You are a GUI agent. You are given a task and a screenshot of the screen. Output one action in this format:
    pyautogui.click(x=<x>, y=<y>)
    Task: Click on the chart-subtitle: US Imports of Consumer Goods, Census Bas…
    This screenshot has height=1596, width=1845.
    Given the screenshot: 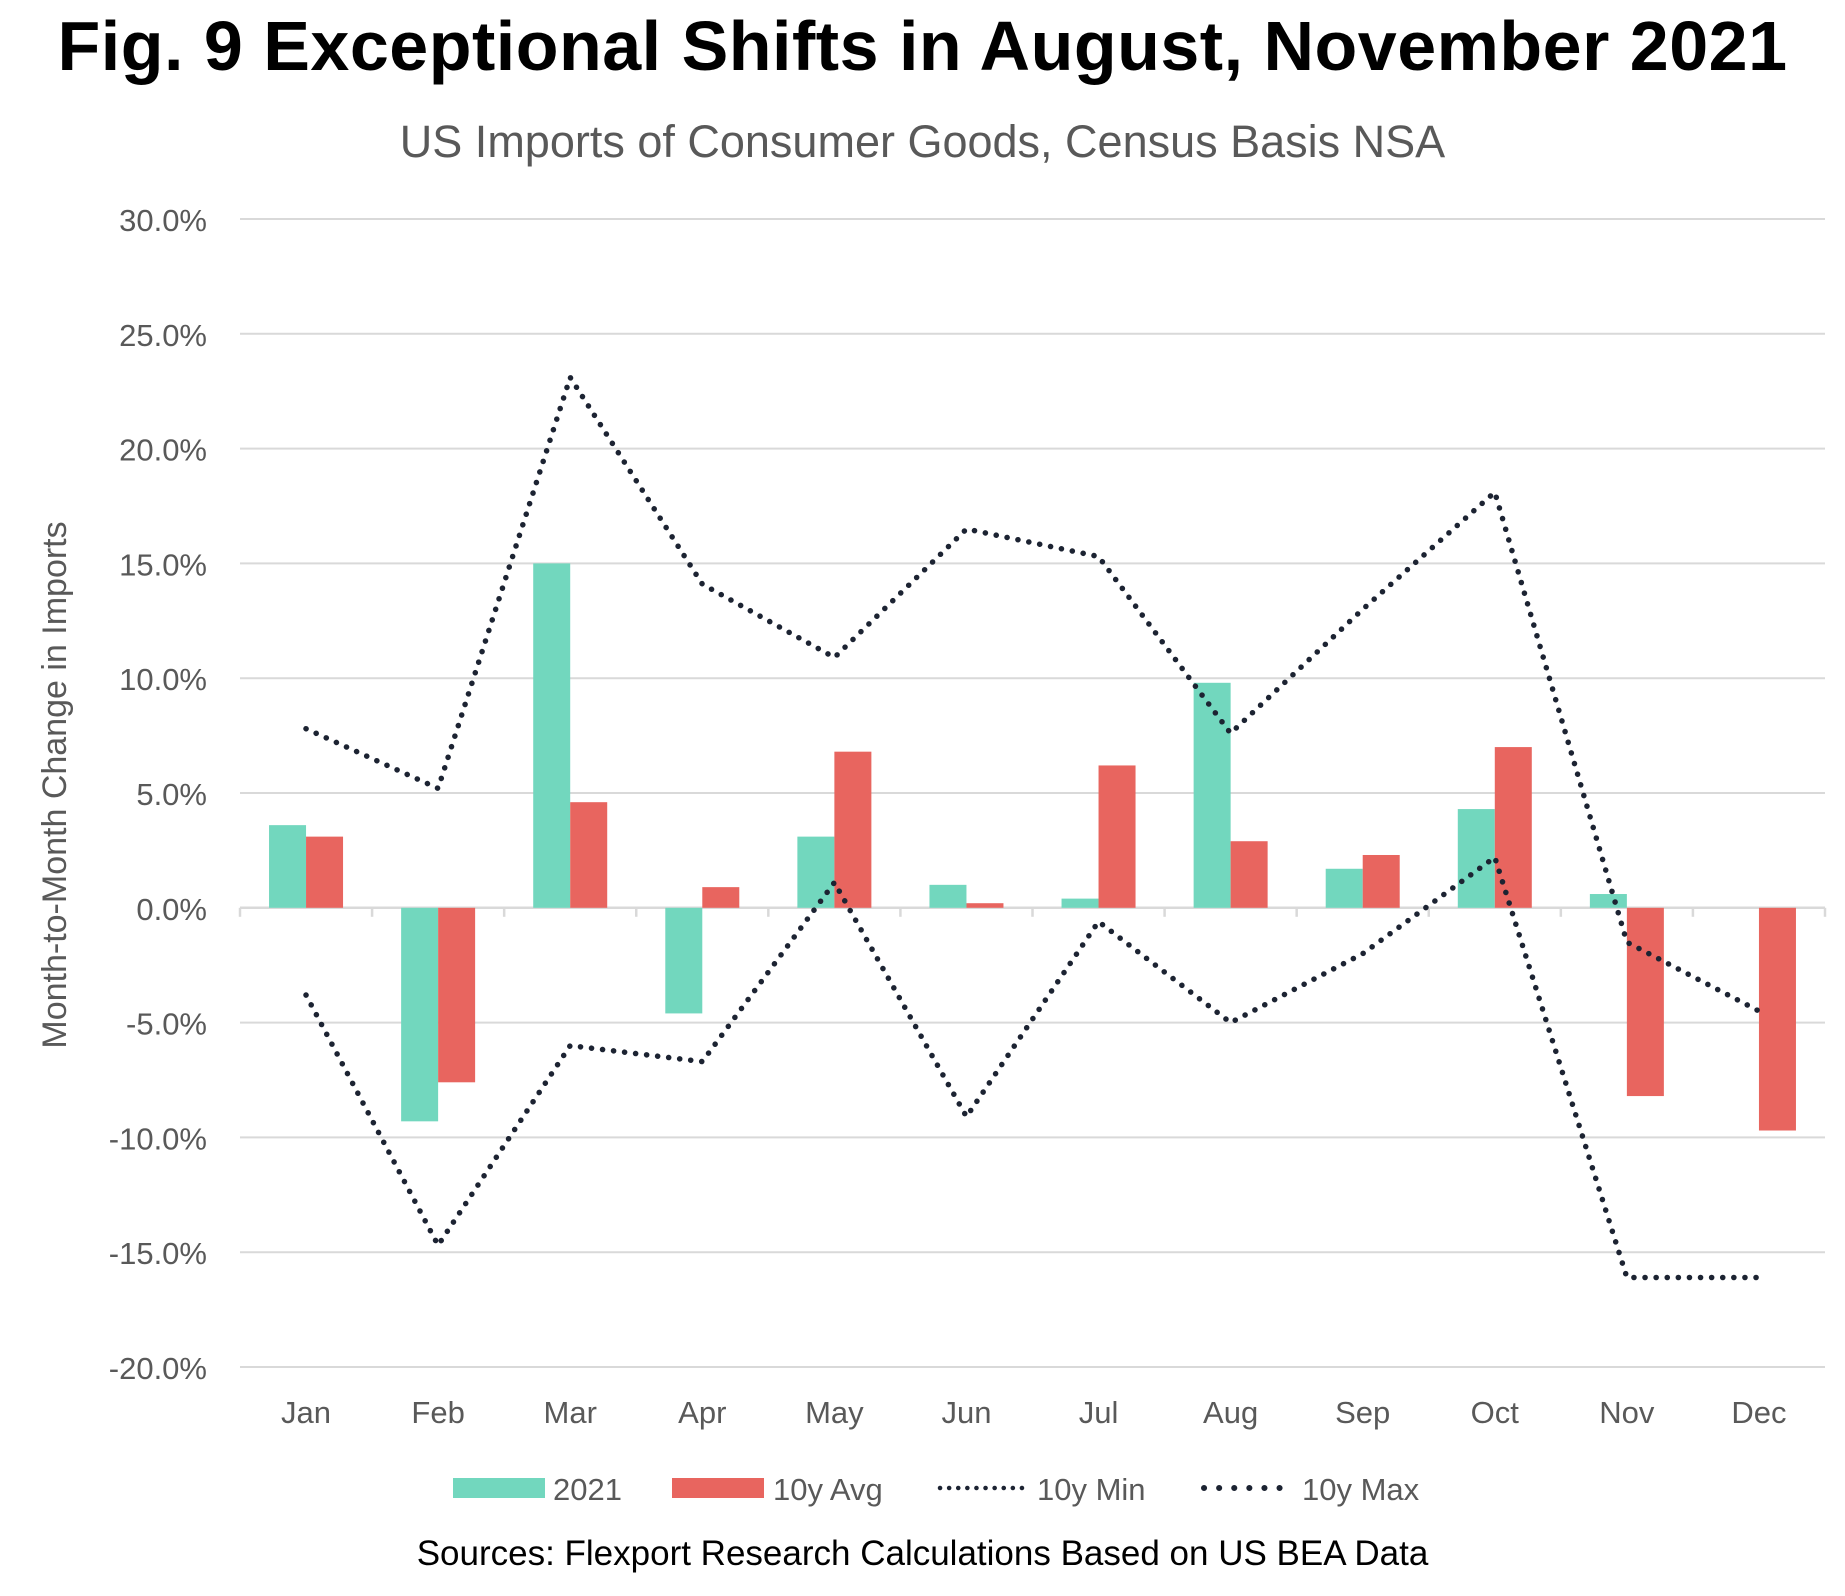 What is the action you would take?
    pyautogui.click(x=922, y=141)
    